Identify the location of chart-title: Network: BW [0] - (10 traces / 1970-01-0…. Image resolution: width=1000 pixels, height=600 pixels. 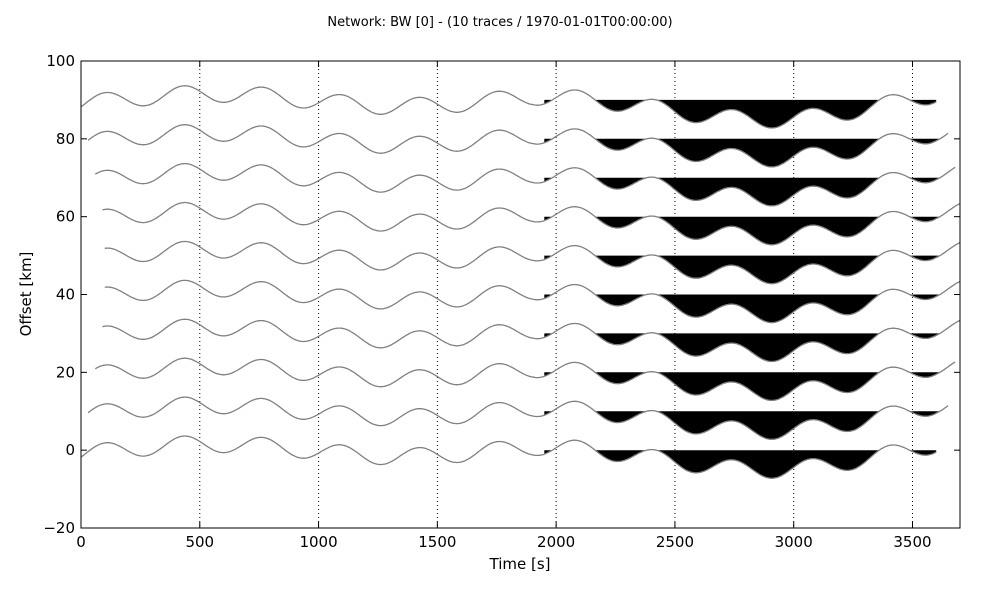
(499, 22).